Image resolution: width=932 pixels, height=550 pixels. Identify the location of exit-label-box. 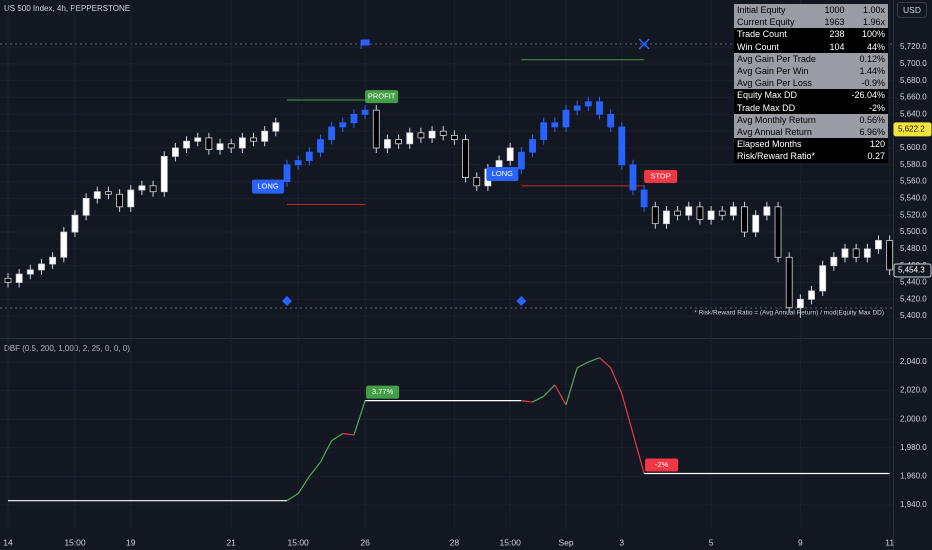
(382, 97).